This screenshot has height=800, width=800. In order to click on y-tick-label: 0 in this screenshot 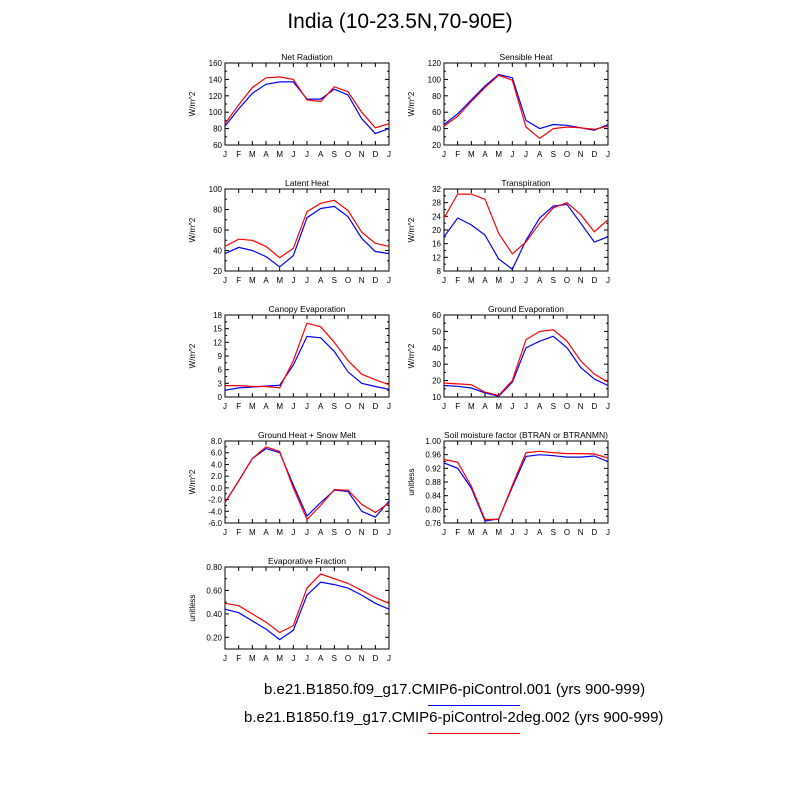, I will do `click(220, 397)`.